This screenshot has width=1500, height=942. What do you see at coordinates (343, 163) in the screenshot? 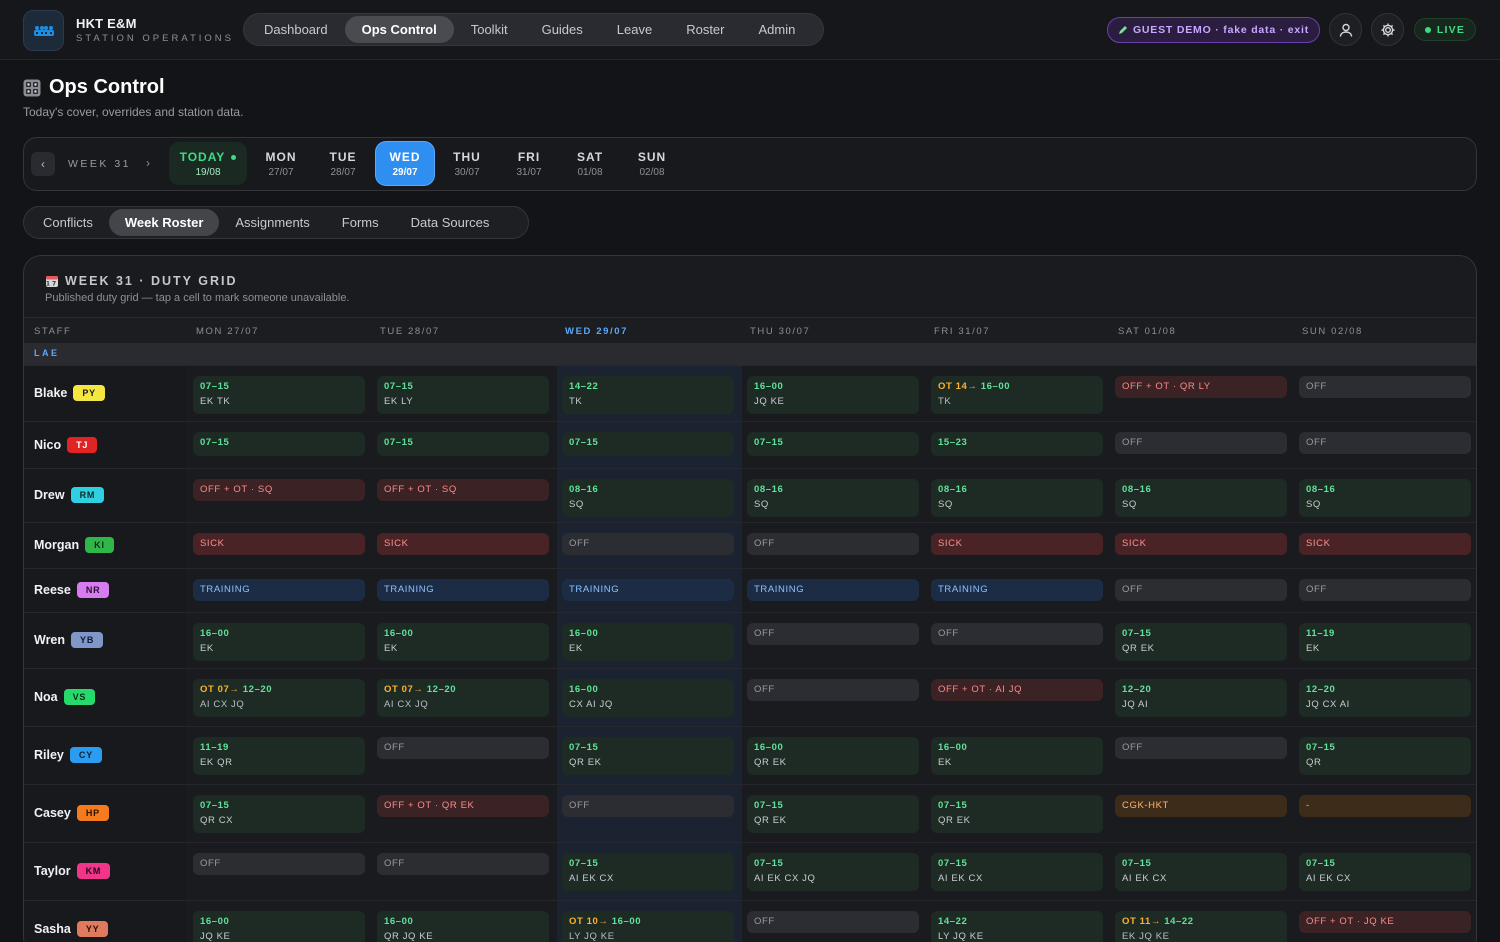
I see `day-tue: TUE 28/07` at bounding box center [343, 163].